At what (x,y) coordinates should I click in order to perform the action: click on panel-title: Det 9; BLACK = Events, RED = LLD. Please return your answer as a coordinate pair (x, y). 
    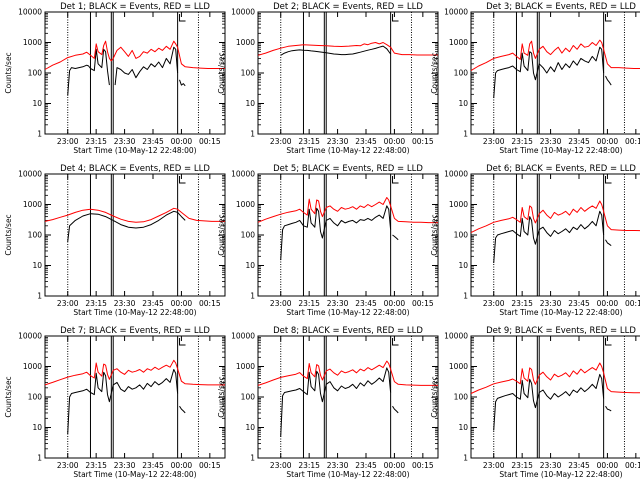
    Looking at the image, I should click on (561, 331).